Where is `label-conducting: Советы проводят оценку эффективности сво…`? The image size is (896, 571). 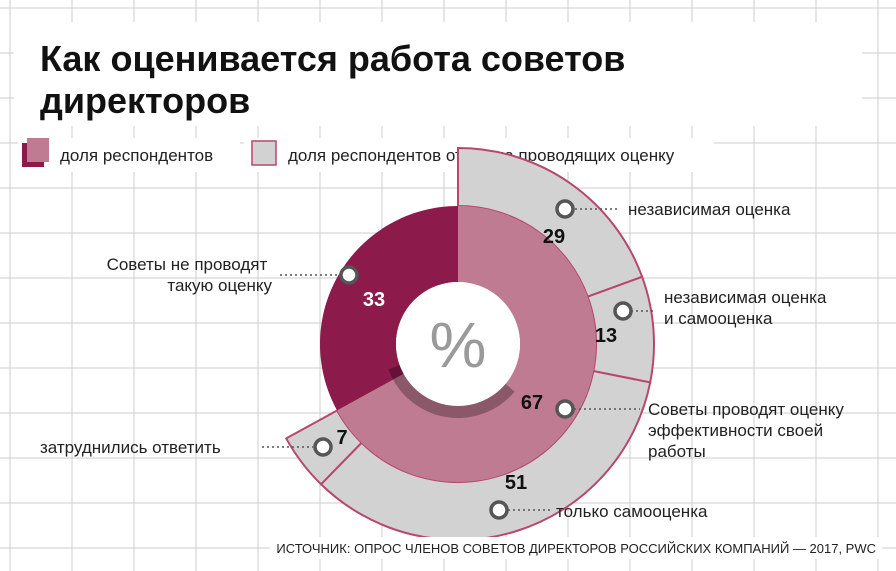
label-conducting: Советы проводят оценку эффективности сво… is located at coordinates (748, 430).